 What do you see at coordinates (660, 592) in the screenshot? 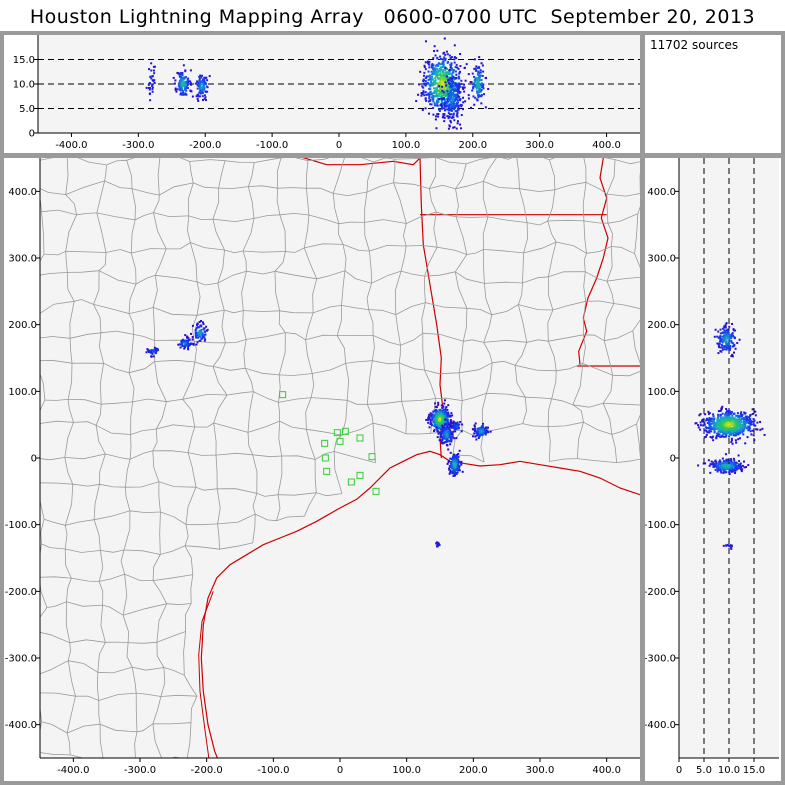
I see `right-y-tick-label: -200.0` at bounding box center [660, 592].